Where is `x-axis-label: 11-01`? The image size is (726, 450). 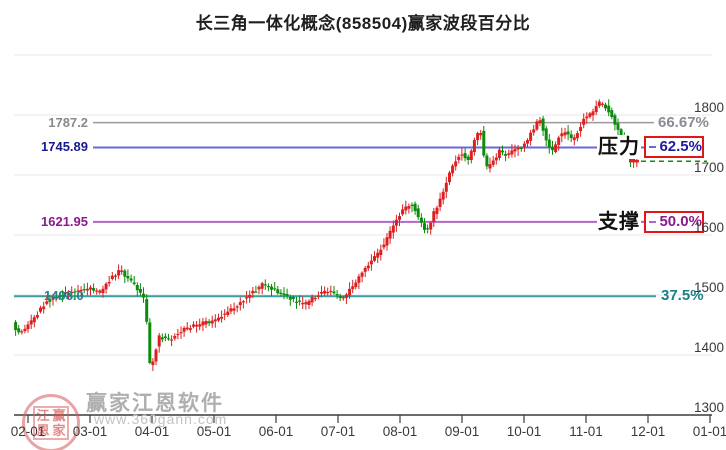
x-axis-label: 11-01 is located at coordinates (586, 431).